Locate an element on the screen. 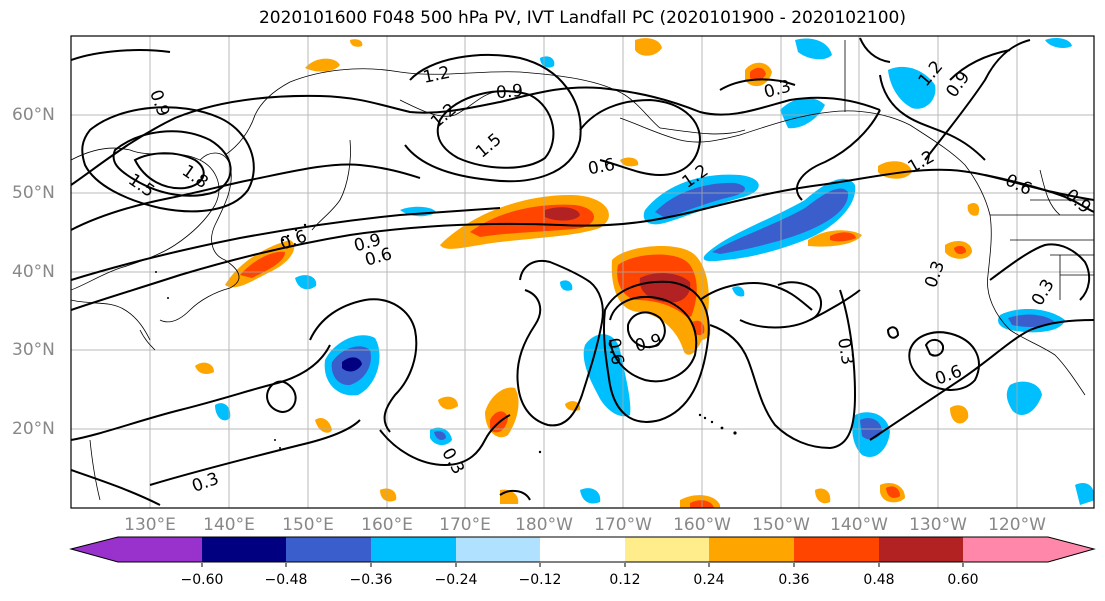 This screenshot has width=1105, height=601. lat-label: 30°N is located at coordinates (33, 350).